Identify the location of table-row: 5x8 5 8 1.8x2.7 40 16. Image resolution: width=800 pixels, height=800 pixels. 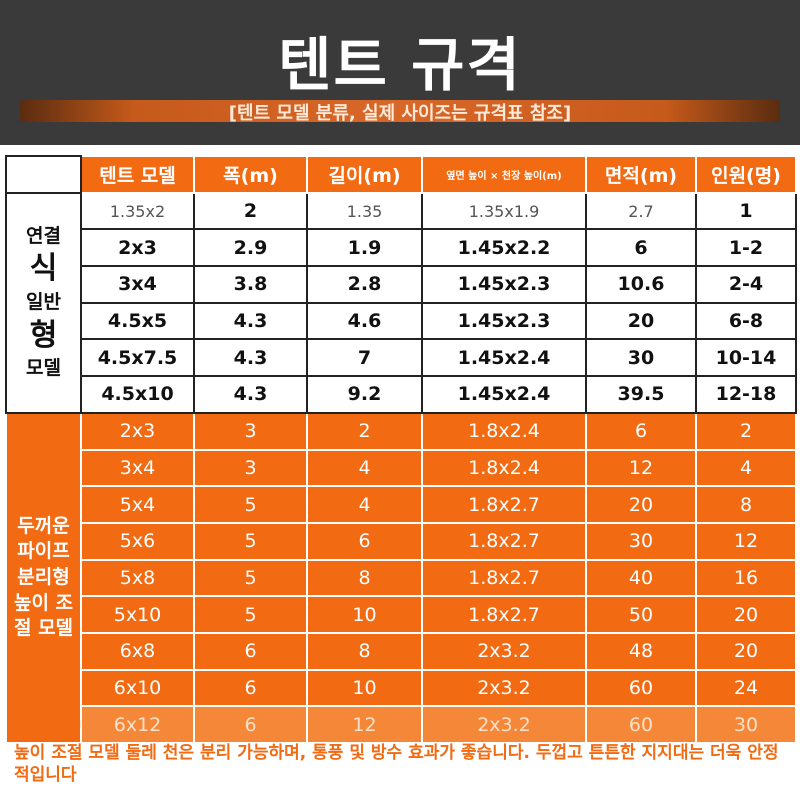
(401, 578).